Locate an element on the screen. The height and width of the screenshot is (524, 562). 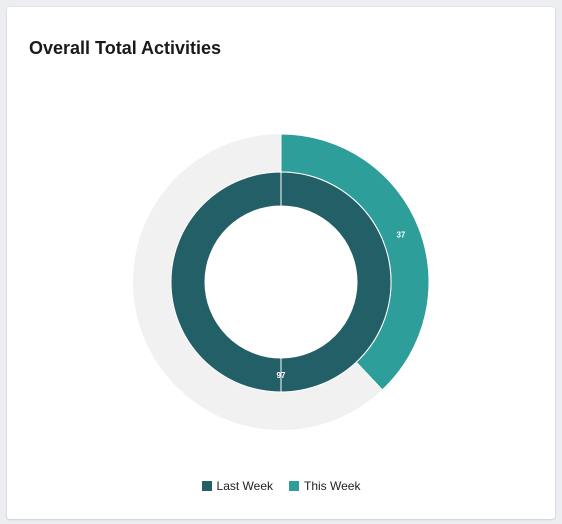
legend-item-last-week: Last Week is located at coordinates (237, 486).